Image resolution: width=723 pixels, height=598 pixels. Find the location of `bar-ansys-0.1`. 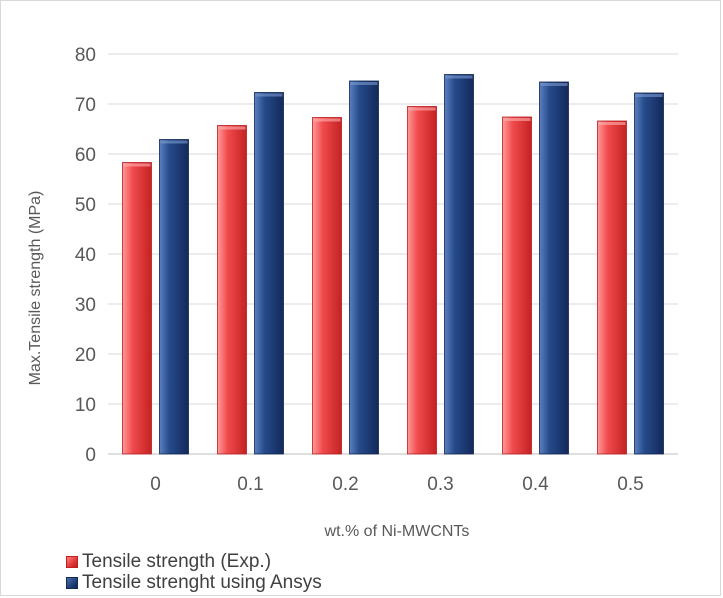

bar-ansys-0.1 is located at coordinates (269, 273).